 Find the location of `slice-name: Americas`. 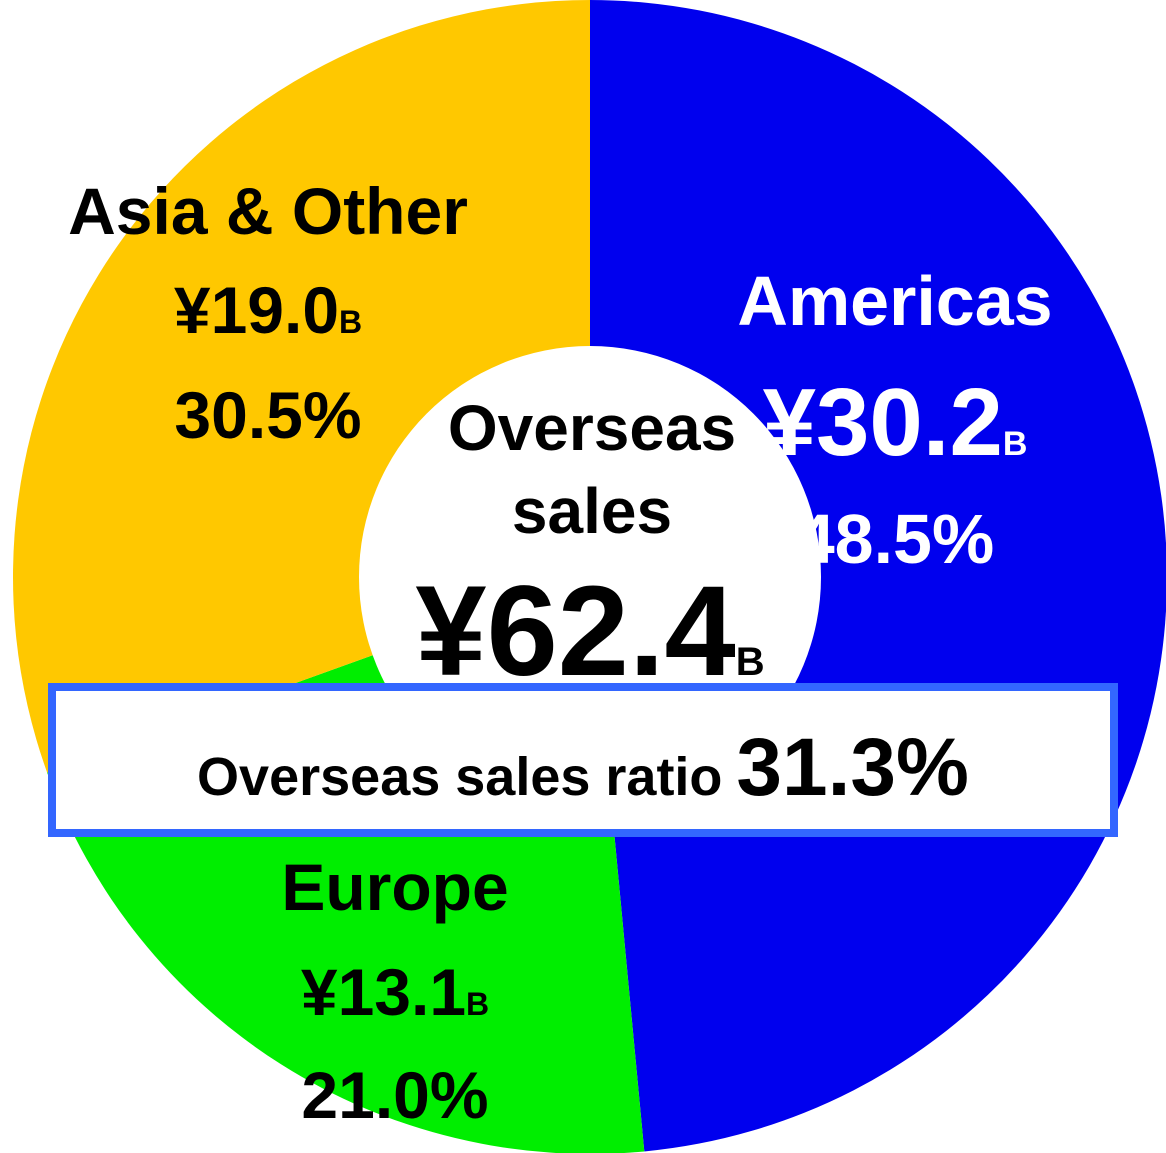

slice-name: Americas is located at coordinates (894, 301).